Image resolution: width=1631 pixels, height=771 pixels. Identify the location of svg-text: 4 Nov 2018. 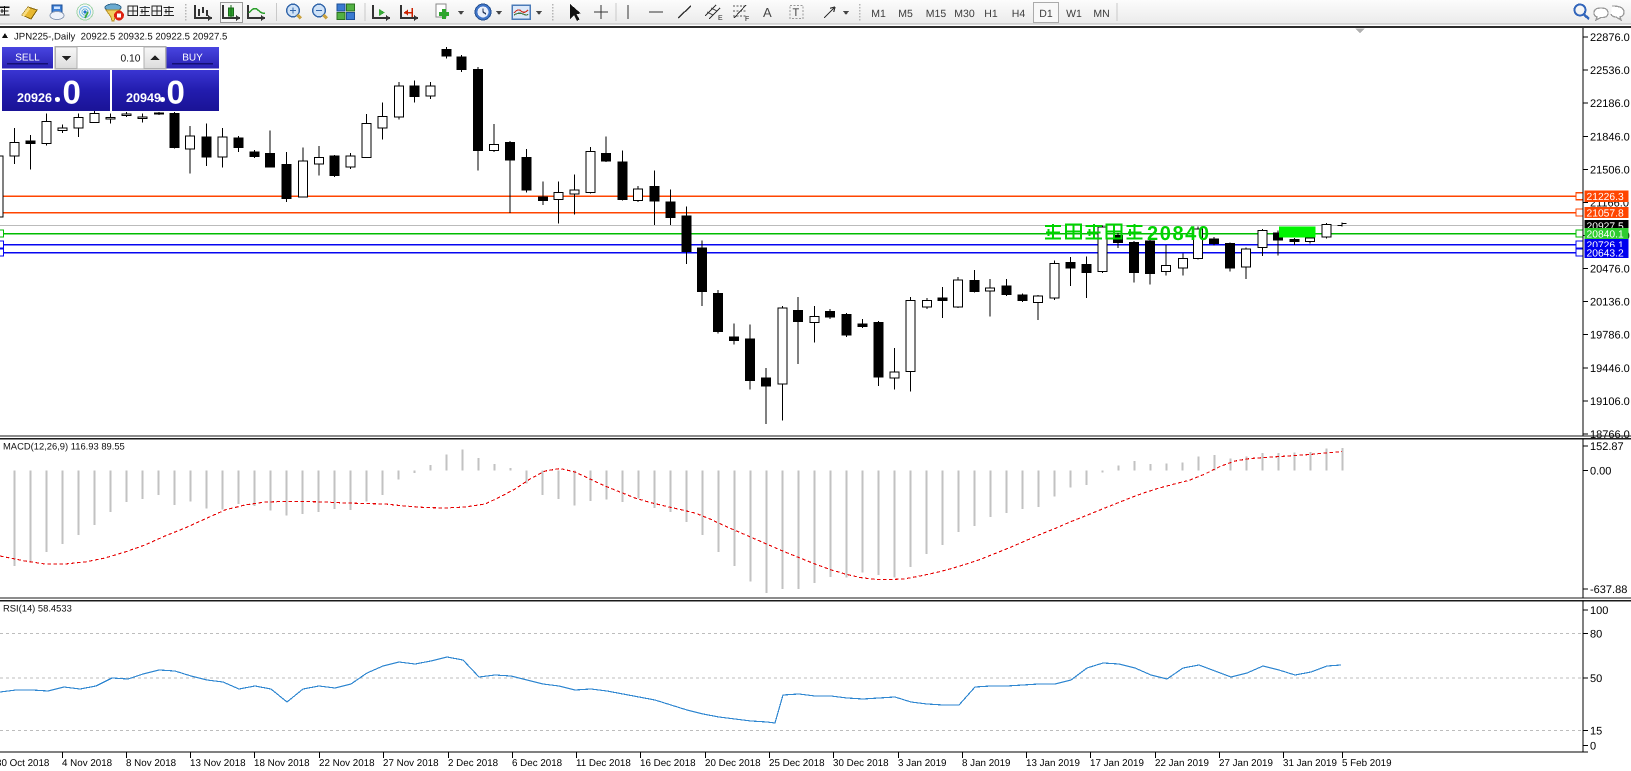
(87, 763).